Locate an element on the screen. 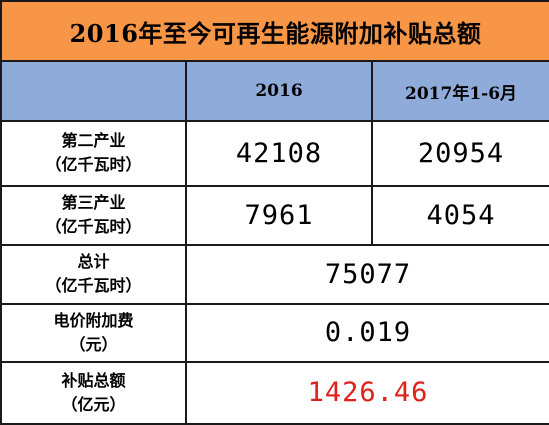 This screenshot has height=425, width=549. table-row-total: 总计 （亿千瓦时） 75077 is located at coordinates (274, 274).